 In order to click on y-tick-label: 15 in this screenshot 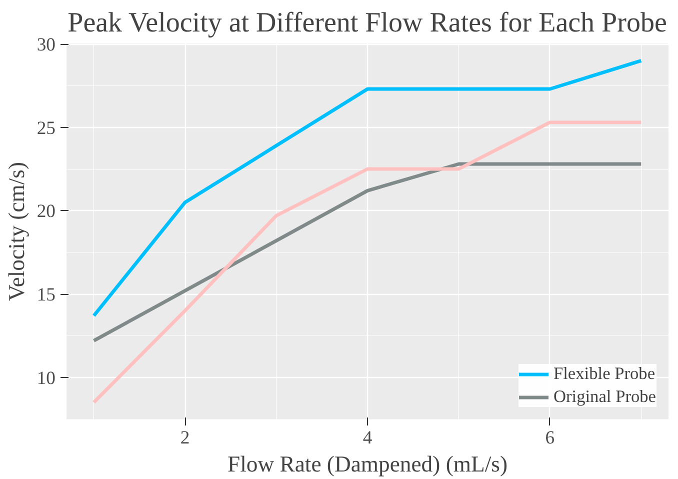, I will do `click(46, 295)`.